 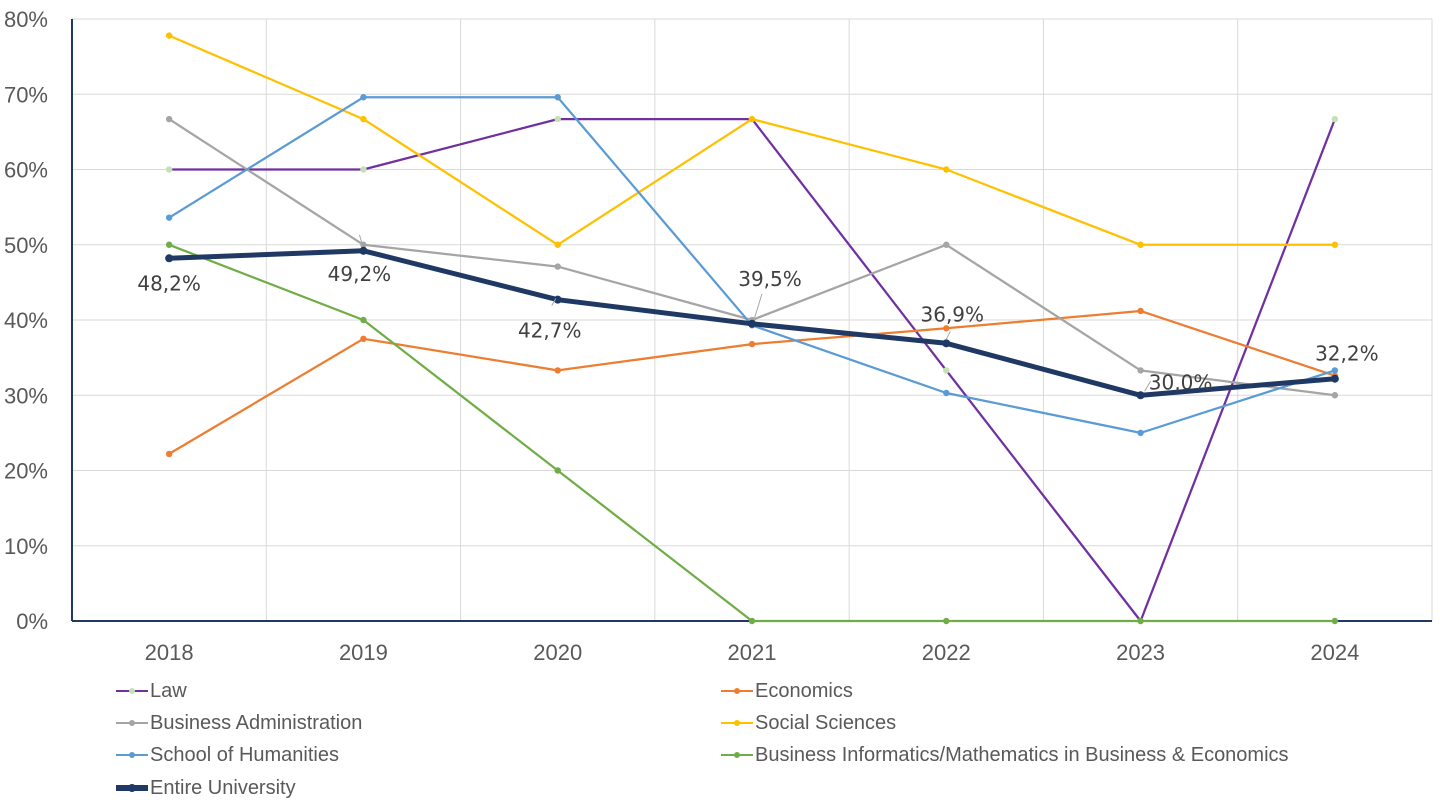 What do you see at coordinates (32, 621) in the screenshot?
I see `y-tick-label: 0%` at bounding box center [32, 621].